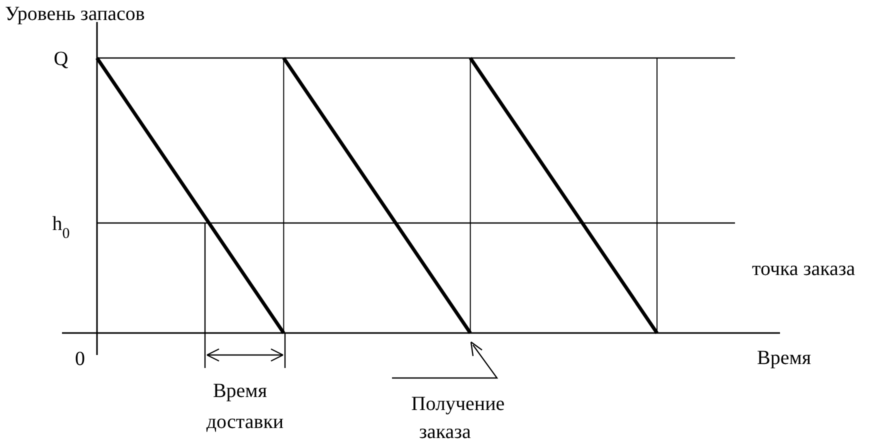 Image resolution: width=893 pixels, height=447 pixels. Describe the element at coordinates (80, 359) in the screenshot. I see `text: 0` at that location.